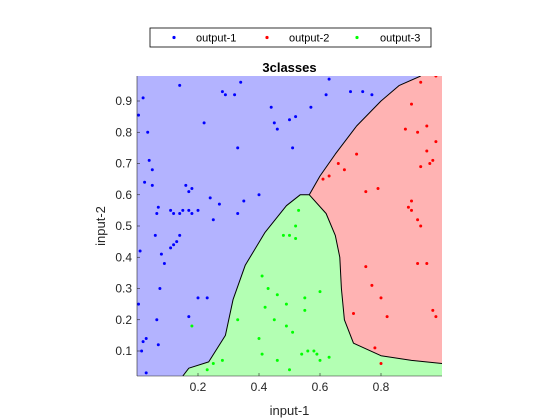 The height and width of the screenshot is (420, 560). I want to click on legend-label-output-1: output-1, so click(216, 39).